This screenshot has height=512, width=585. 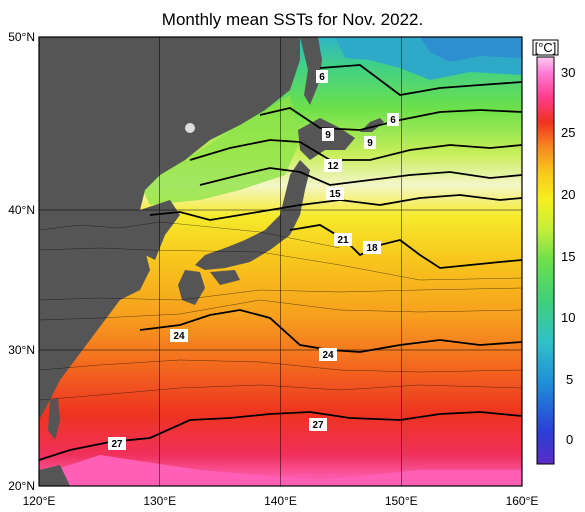 I want to click on contour-label-9a: 9, so click(x=328, y=134).